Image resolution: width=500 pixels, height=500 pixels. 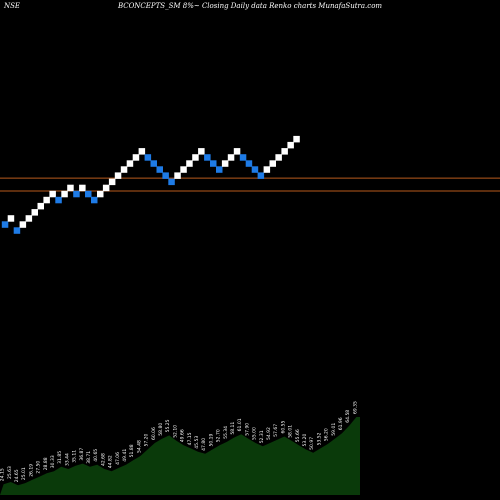 What do you see at coordinates (111, 461) in the screenshot?
I see `volume-label: 44.82` at bounding box center [111, 461].